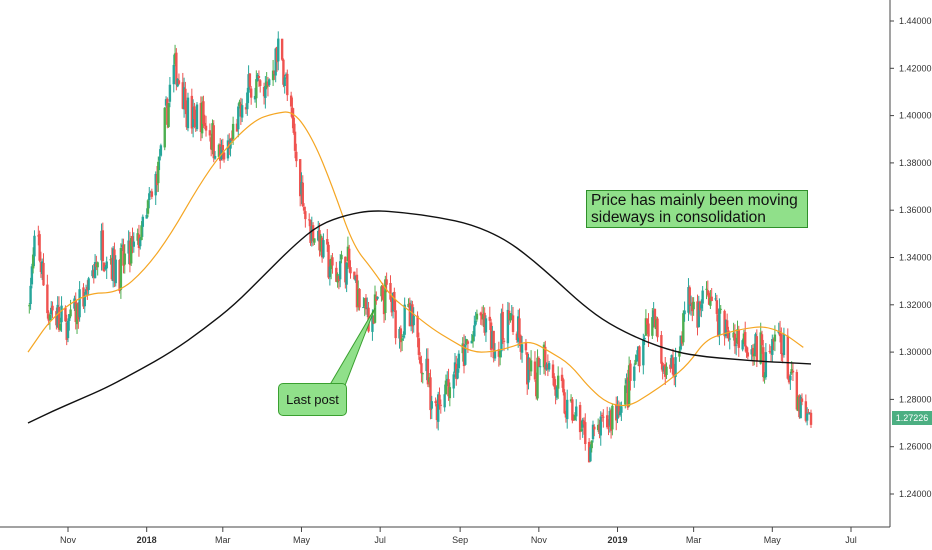 The width and height of the screenshot is (932, 550). Describe the element at coordinates (68, 540) in the screenshot. I see `x-tick-label: Nov` at that location.